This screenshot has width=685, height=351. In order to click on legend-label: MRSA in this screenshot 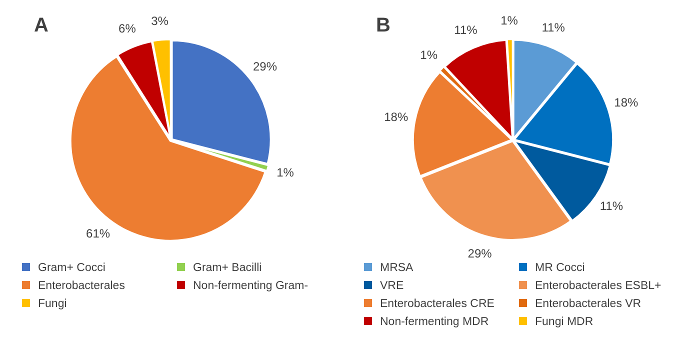, I will do `click(396, 268)`.